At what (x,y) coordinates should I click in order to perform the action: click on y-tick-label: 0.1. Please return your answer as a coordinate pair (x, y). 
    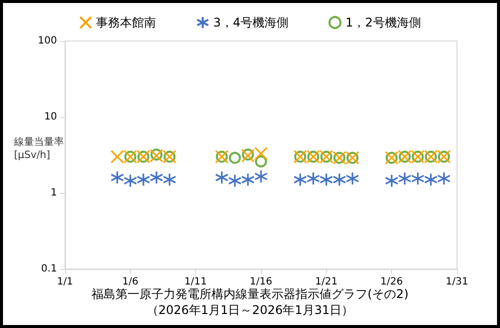
    Looking at the image, I should click on (49, 269).